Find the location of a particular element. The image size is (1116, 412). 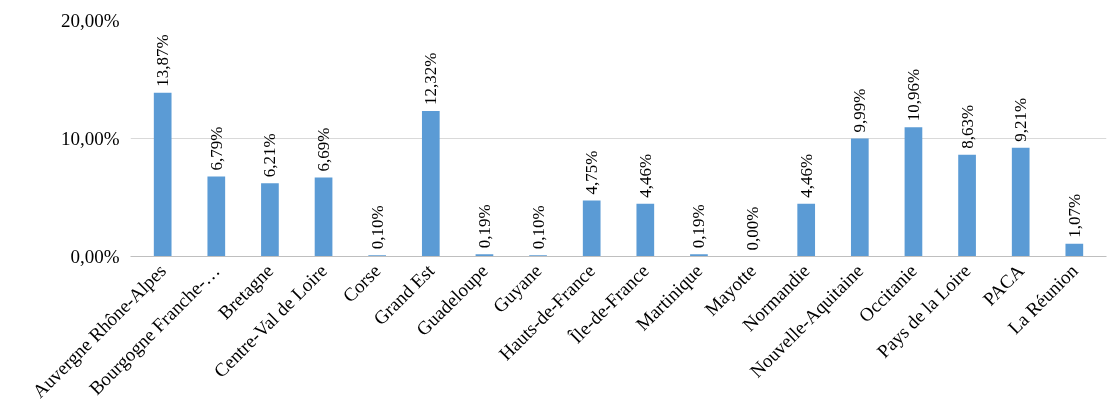

data-label: 0,00% is located at coordinates (753, 228).